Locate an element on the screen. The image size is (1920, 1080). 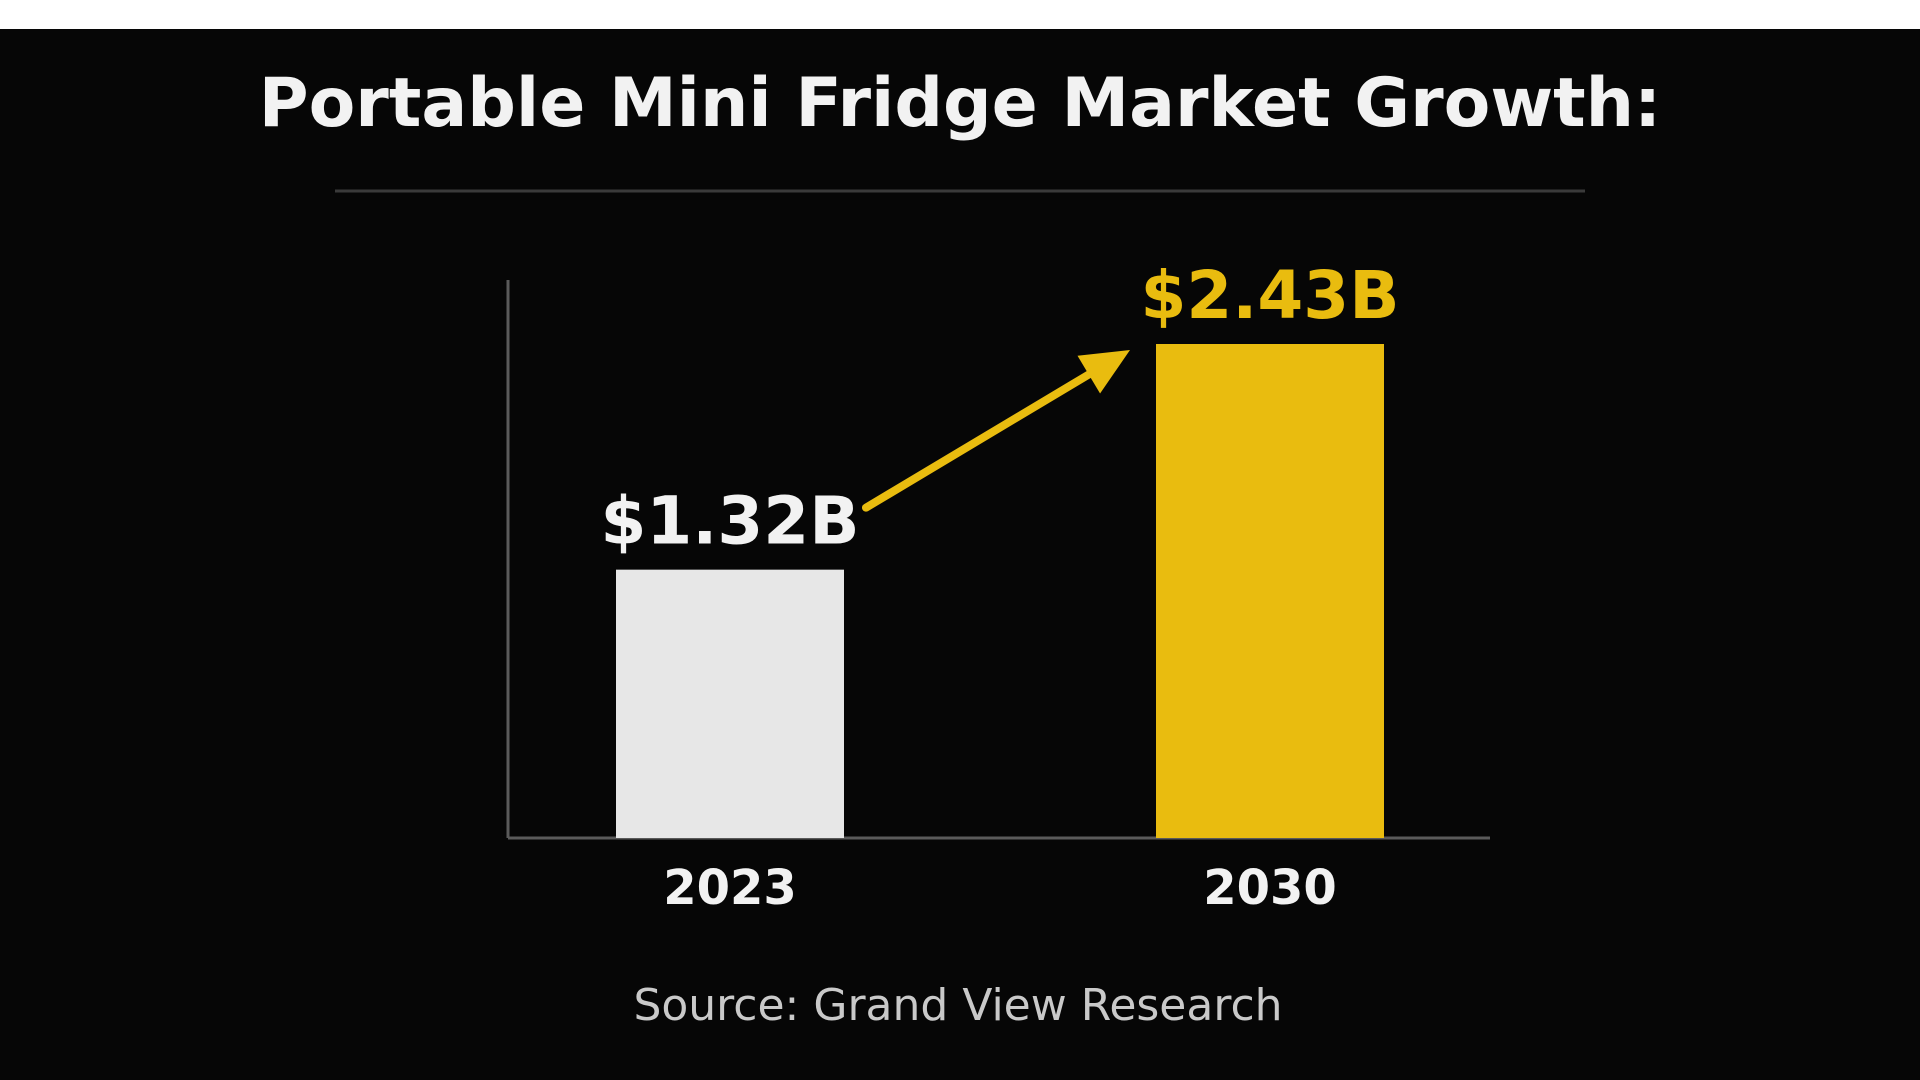
category-label-2030: 2030 is located at coordinates (1270, 888).